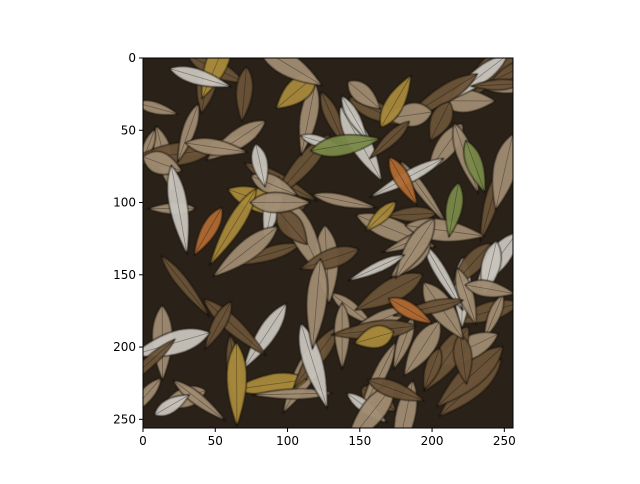 The image size is (640, 484). I want to click on y-tick-label: 150, so click(124, 275).